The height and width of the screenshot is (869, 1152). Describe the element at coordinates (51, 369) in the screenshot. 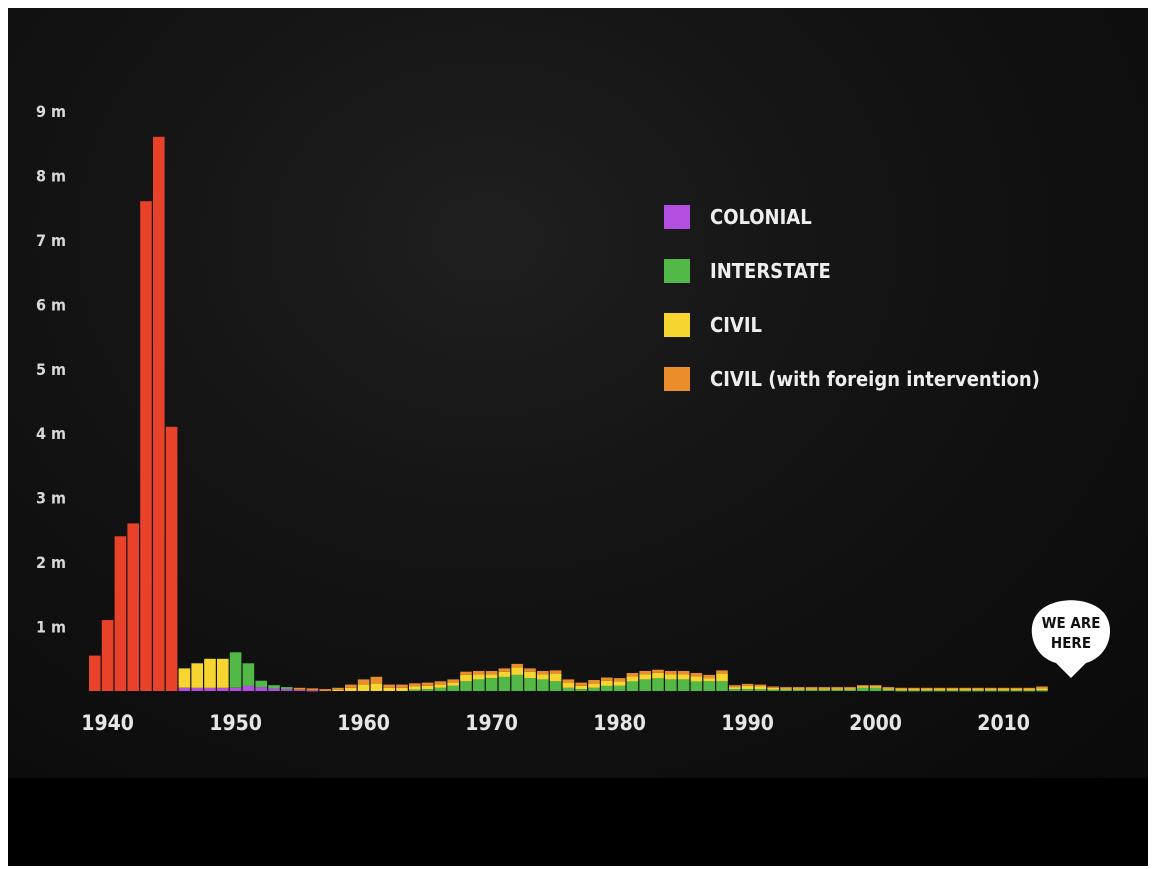

I see `y-tick-label: 5 m` at that location.